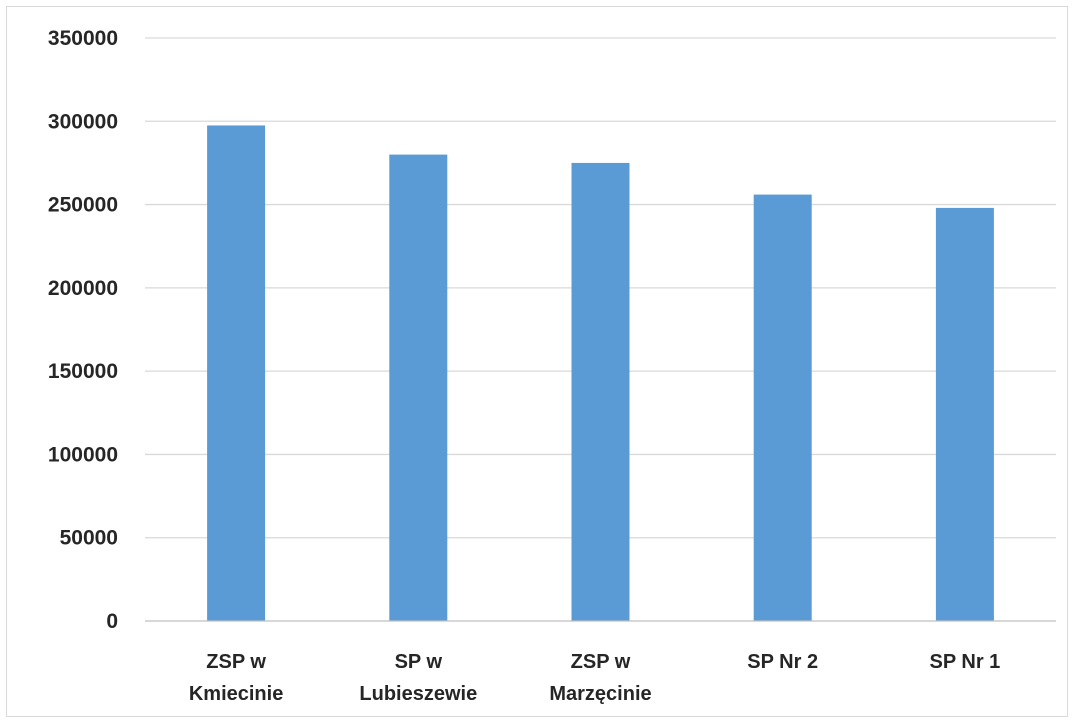 The image size is (1075, 722). I want to click on x-category-label-line: SP w, so click(419, 662).